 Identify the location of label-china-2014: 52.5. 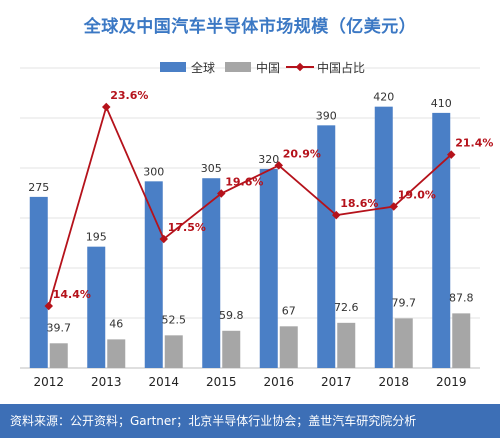
(174, 319).